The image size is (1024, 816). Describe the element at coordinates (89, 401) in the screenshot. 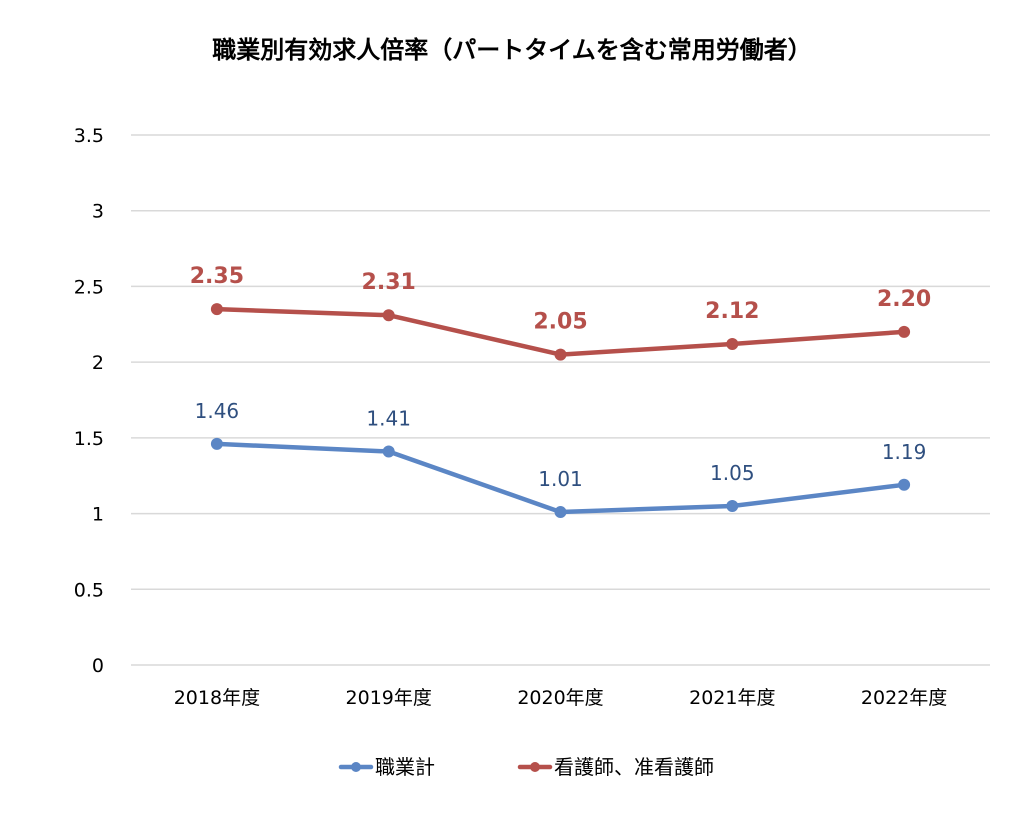

I see `y-axis-ticks: 0 0.5 1 1.5 2 2.5 3 3.5` at that location.